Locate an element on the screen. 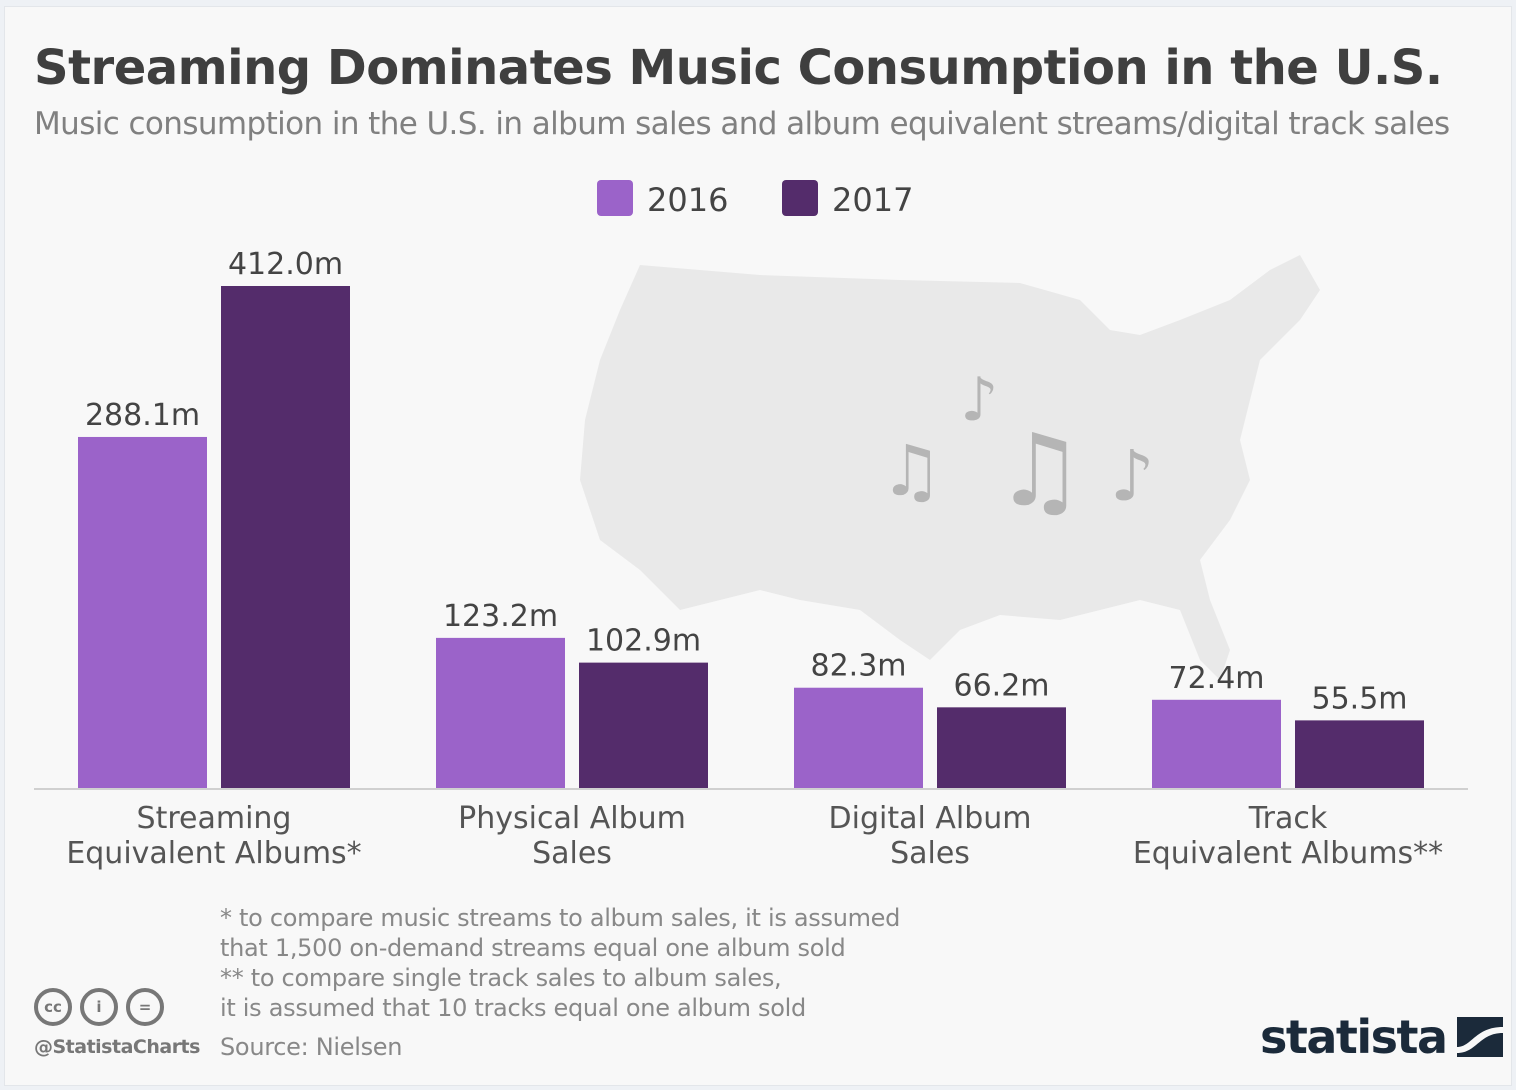  data-label: 288.1m is located at coordinates (142, 415).